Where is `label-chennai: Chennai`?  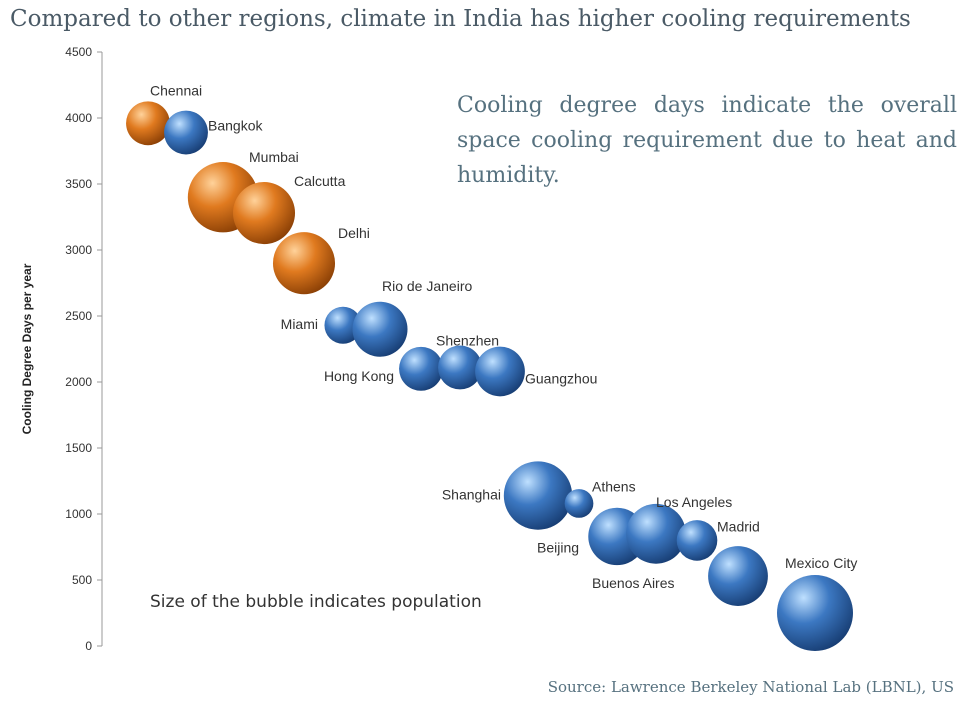
label-chennai: Chennai is located at coordinates (176, 90).